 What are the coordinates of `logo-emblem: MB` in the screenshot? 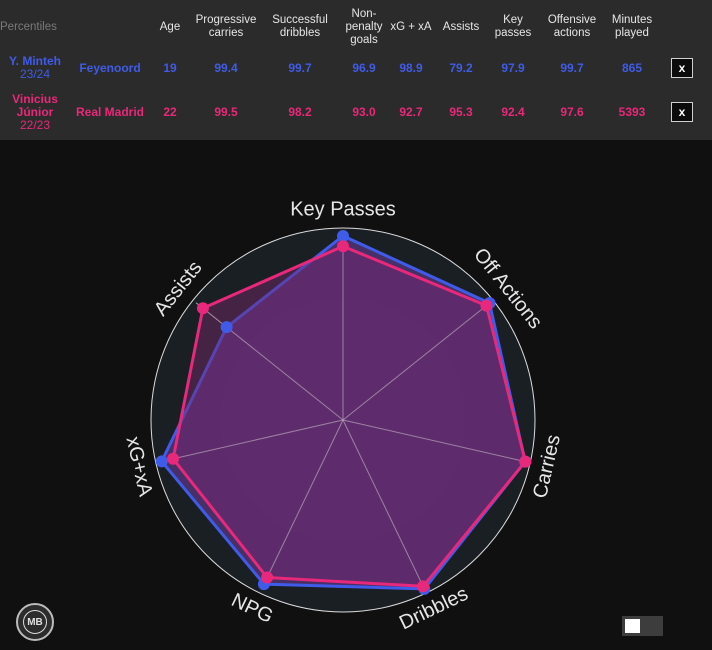 It's located at (35, 622).